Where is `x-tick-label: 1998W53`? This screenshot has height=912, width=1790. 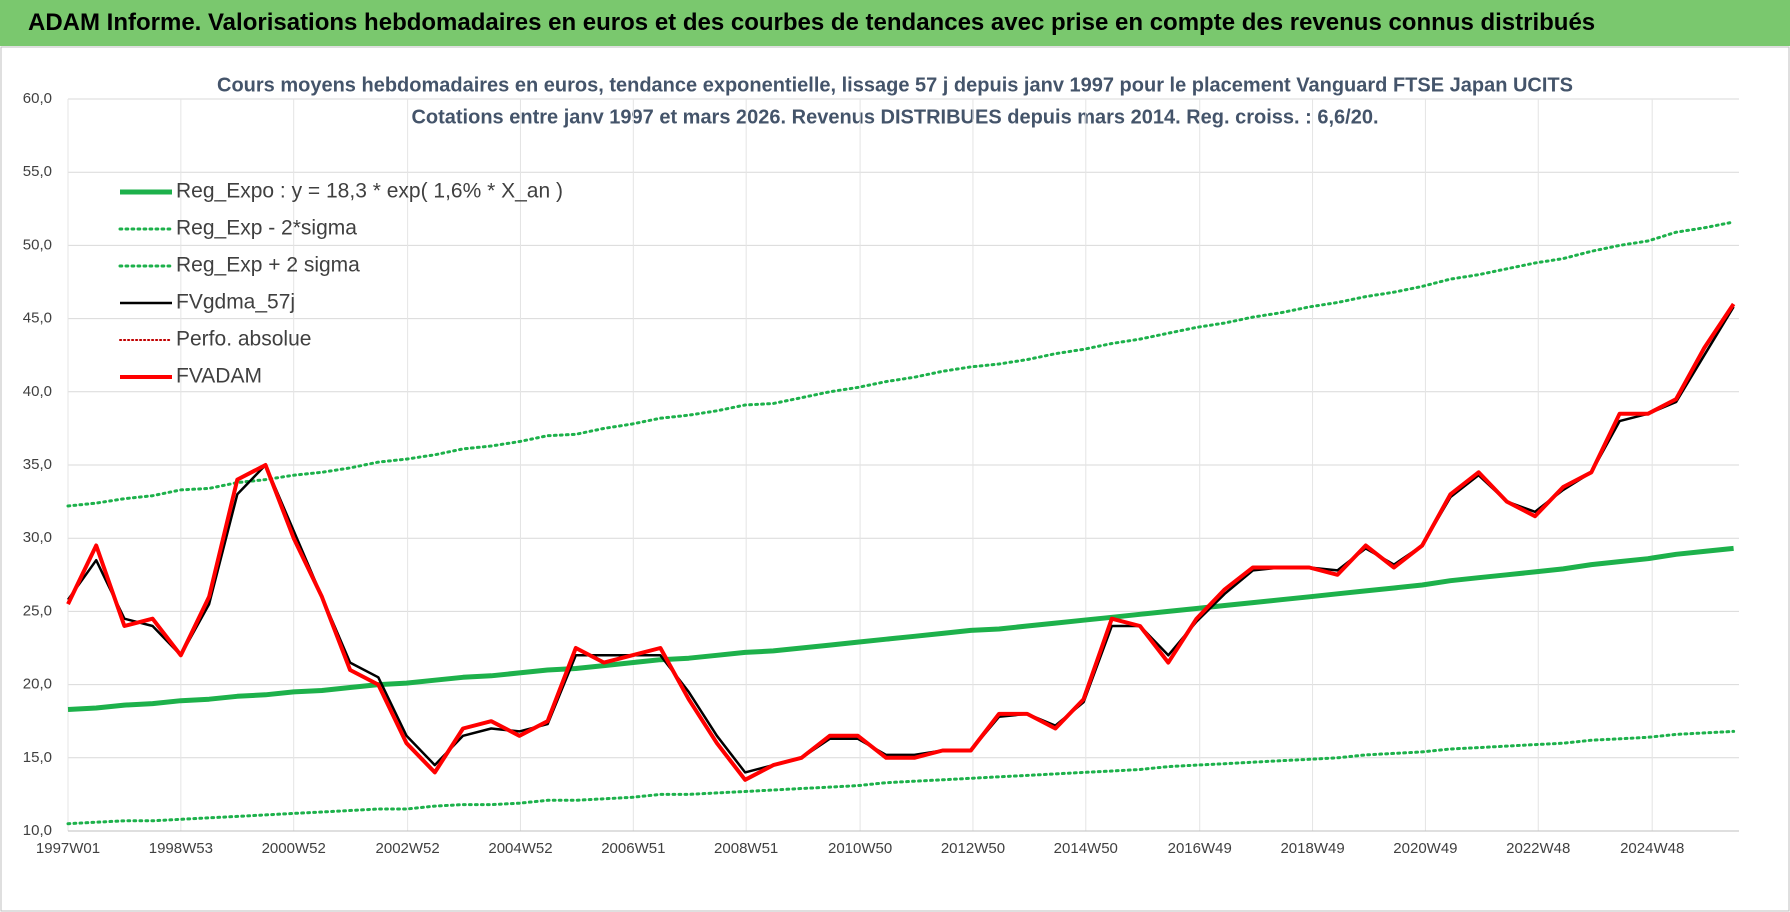 x-tick-label: 1998W53 is located at coordinates (181, 848).